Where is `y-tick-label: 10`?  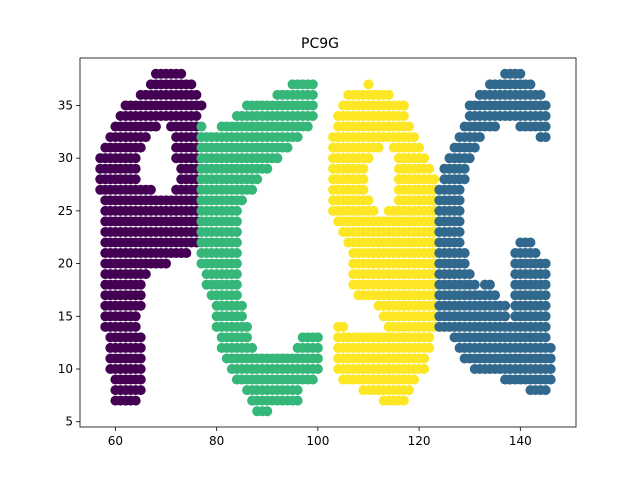 y-tick-label: 10 is located at coordinates (65, 369).